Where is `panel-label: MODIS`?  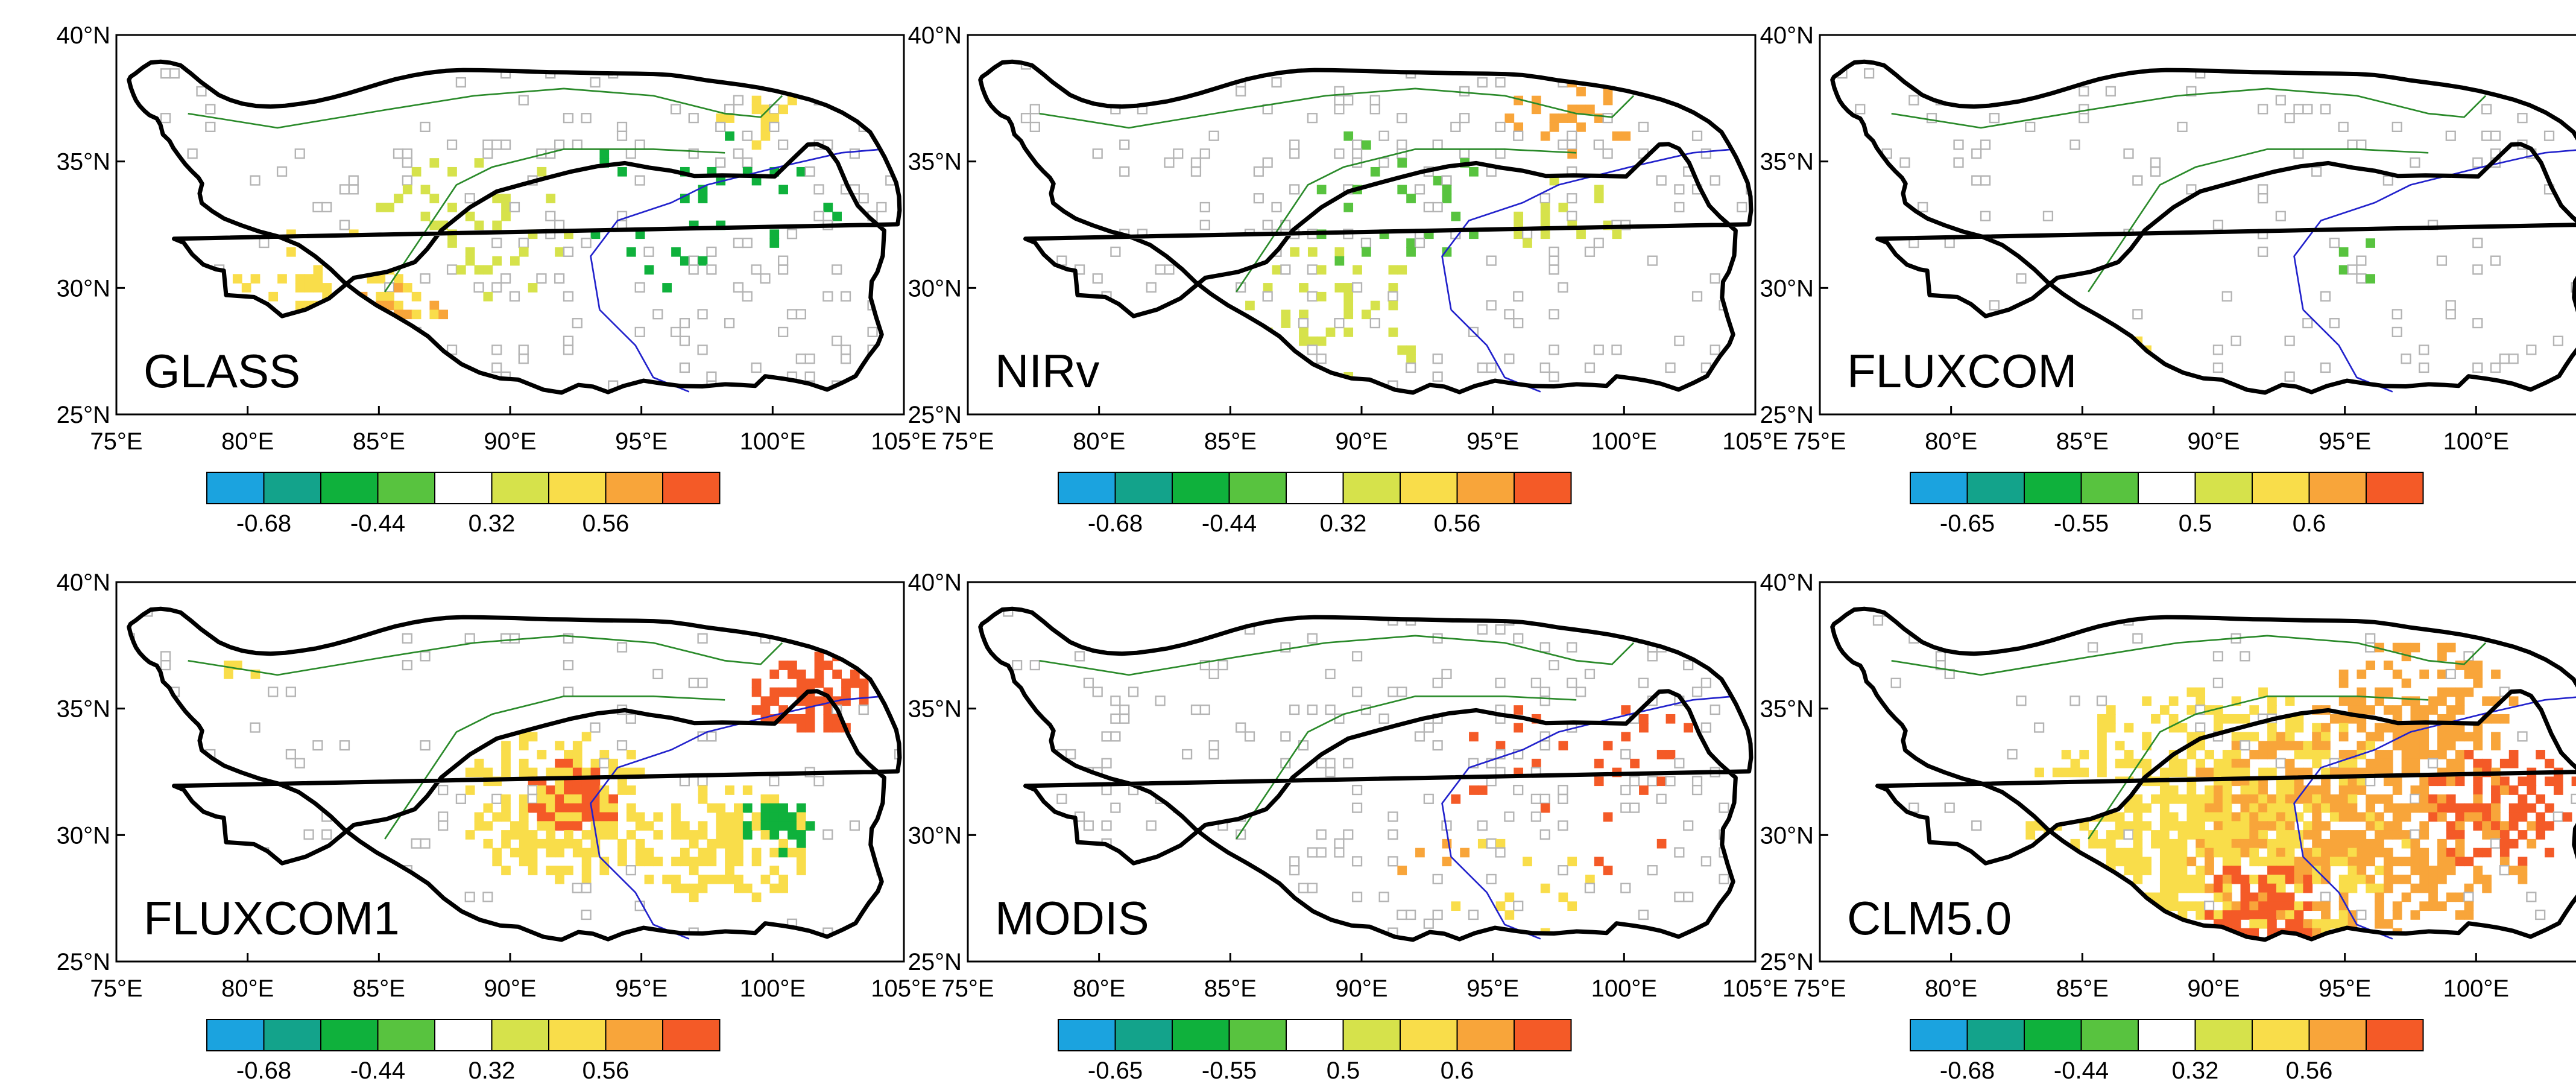
panel-label: MODIS is located at coordinates (1072, 918).